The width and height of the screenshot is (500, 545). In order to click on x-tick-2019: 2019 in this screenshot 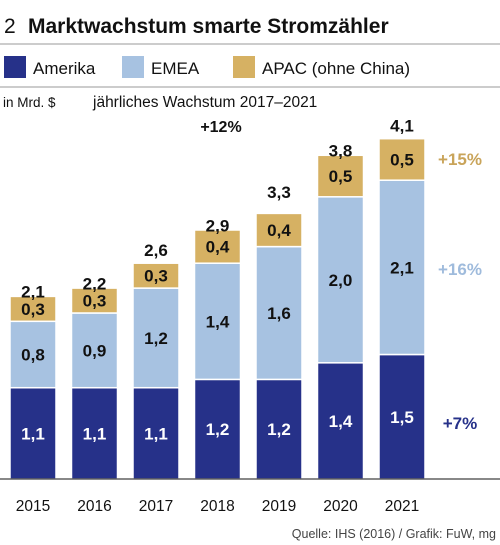, I will do `click(279, 506)`.